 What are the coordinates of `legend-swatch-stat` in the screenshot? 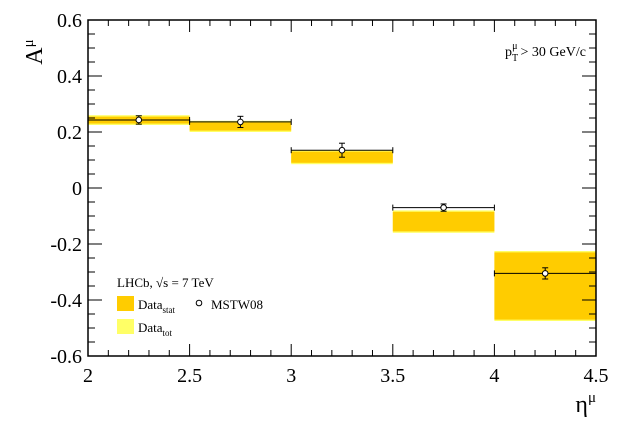 It's located at (125, 303).